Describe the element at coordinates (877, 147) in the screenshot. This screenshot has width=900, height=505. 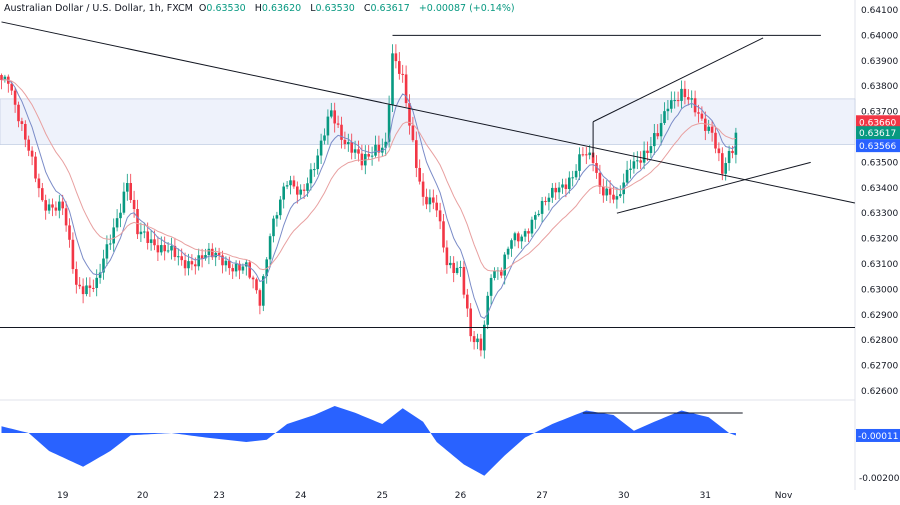
I see `price-tag-label: 0.63566` at that location.